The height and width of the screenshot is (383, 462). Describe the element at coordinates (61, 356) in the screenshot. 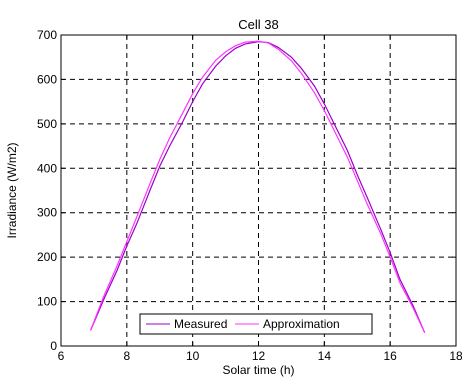

I see `x-tick-label: 6` at that location.